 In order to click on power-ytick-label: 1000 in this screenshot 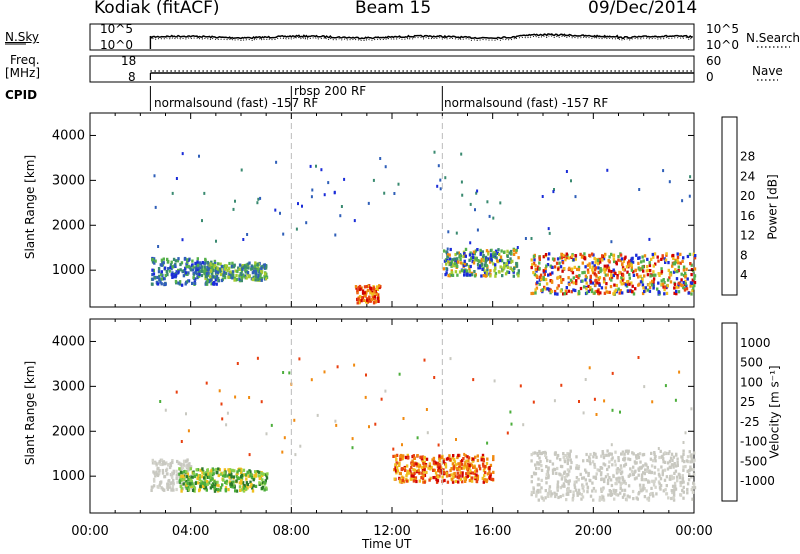, I will do `click(68, 270)`.